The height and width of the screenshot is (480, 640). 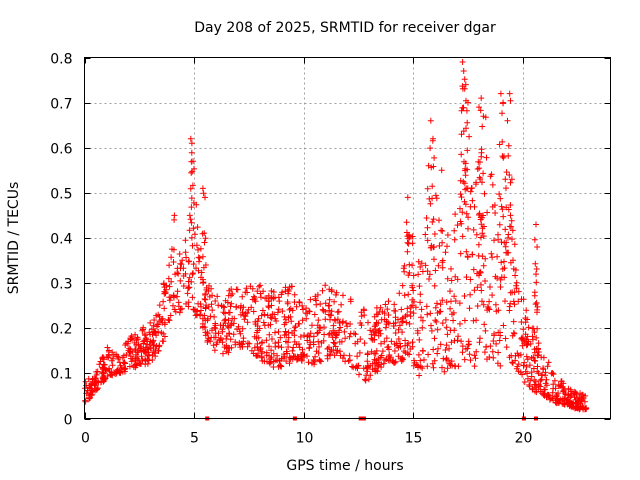 I want to click on x-tick-label: 15, so click(x=414, y=439).